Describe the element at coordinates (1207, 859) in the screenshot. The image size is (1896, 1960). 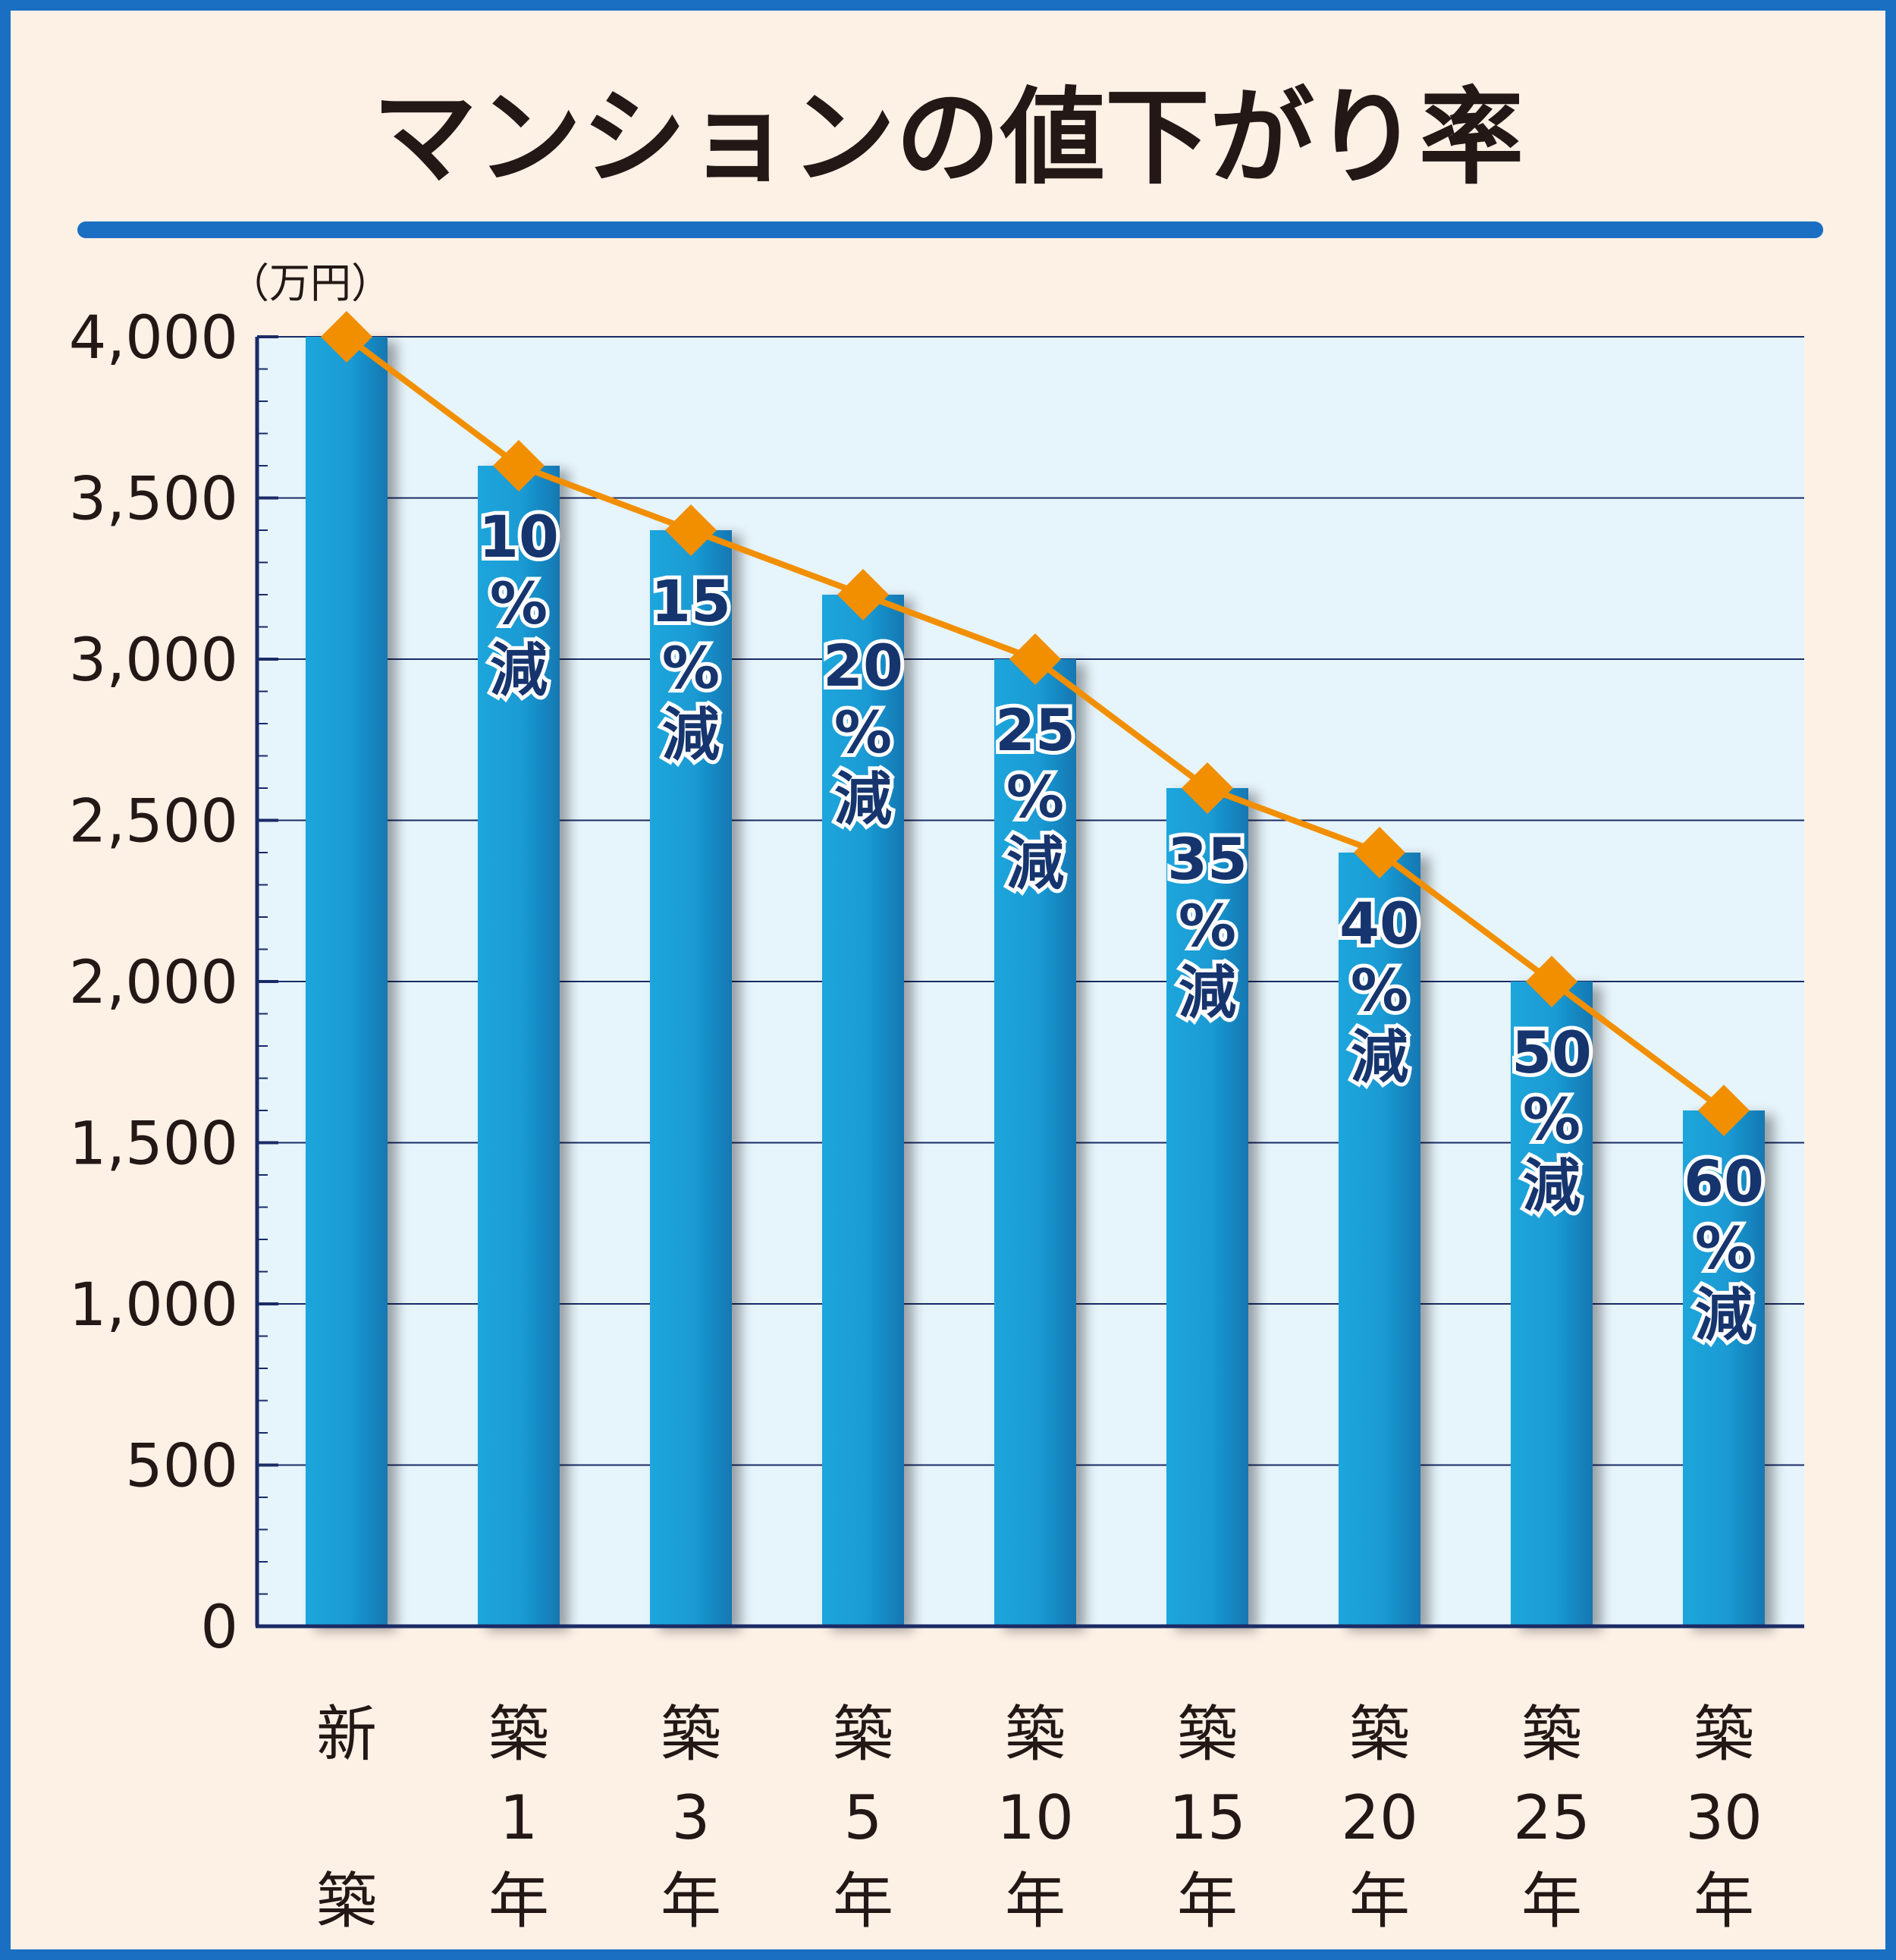
I see `bar-label: 35` at that location.